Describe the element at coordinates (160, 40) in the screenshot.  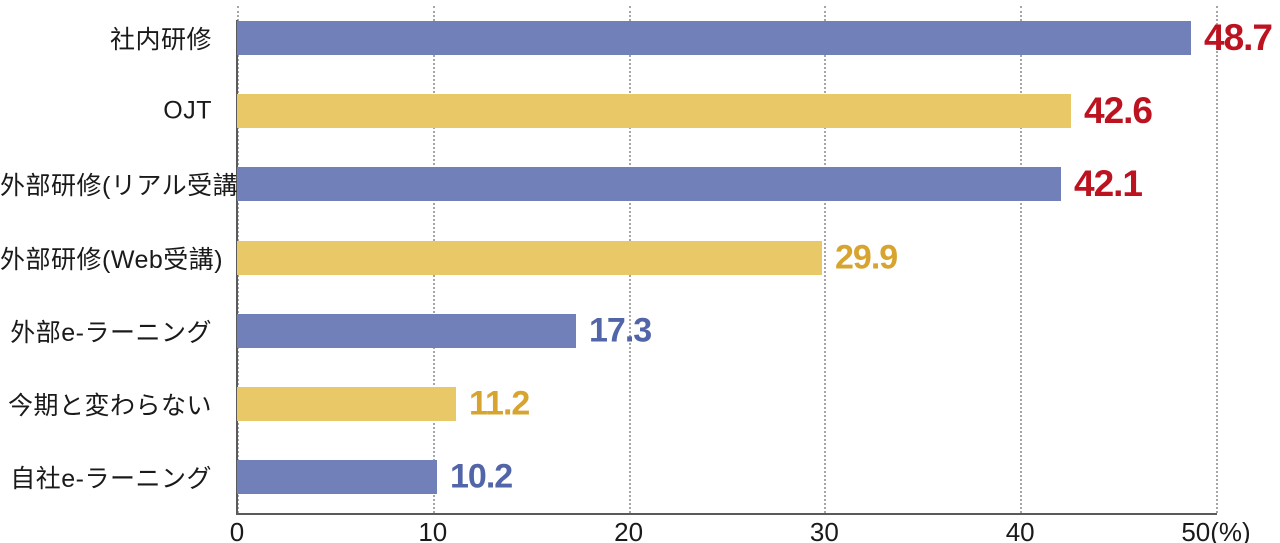
I see `category-label: 社内研修` at that location.